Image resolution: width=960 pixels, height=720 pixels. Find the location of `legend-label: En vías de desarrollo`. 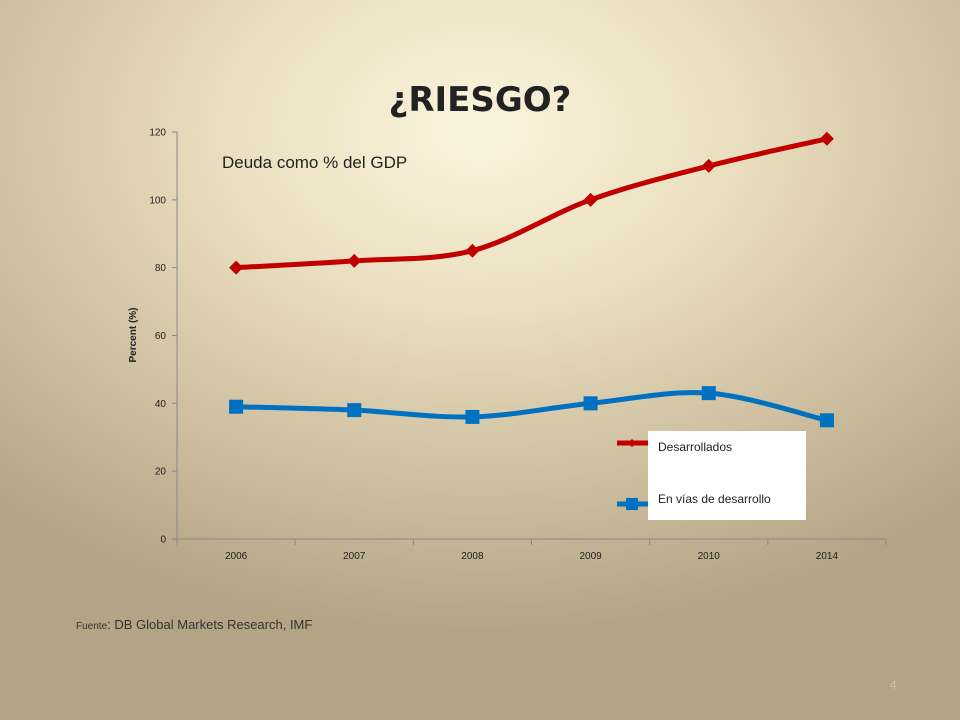

legend-label: En vías de desarrollo is located at coordinates (714, 499).